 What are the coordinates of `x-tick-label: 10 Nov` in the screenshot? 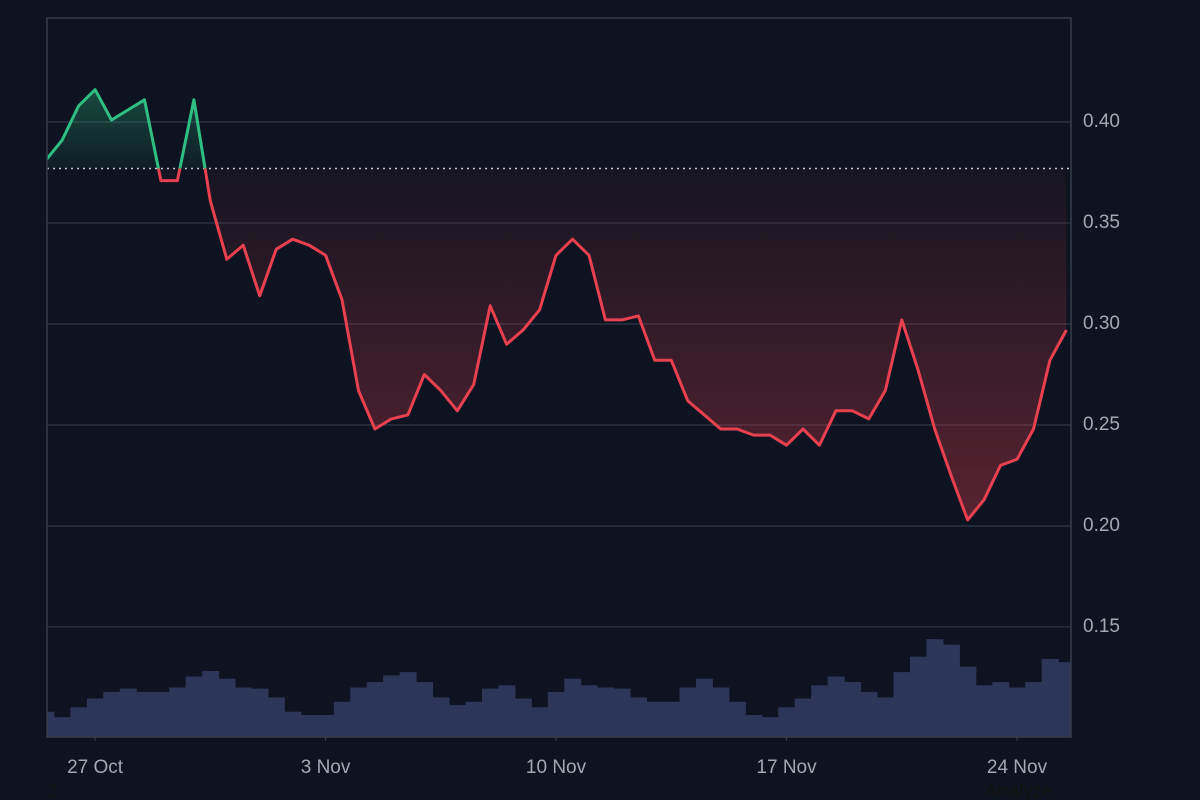 It's located at (556, 767).